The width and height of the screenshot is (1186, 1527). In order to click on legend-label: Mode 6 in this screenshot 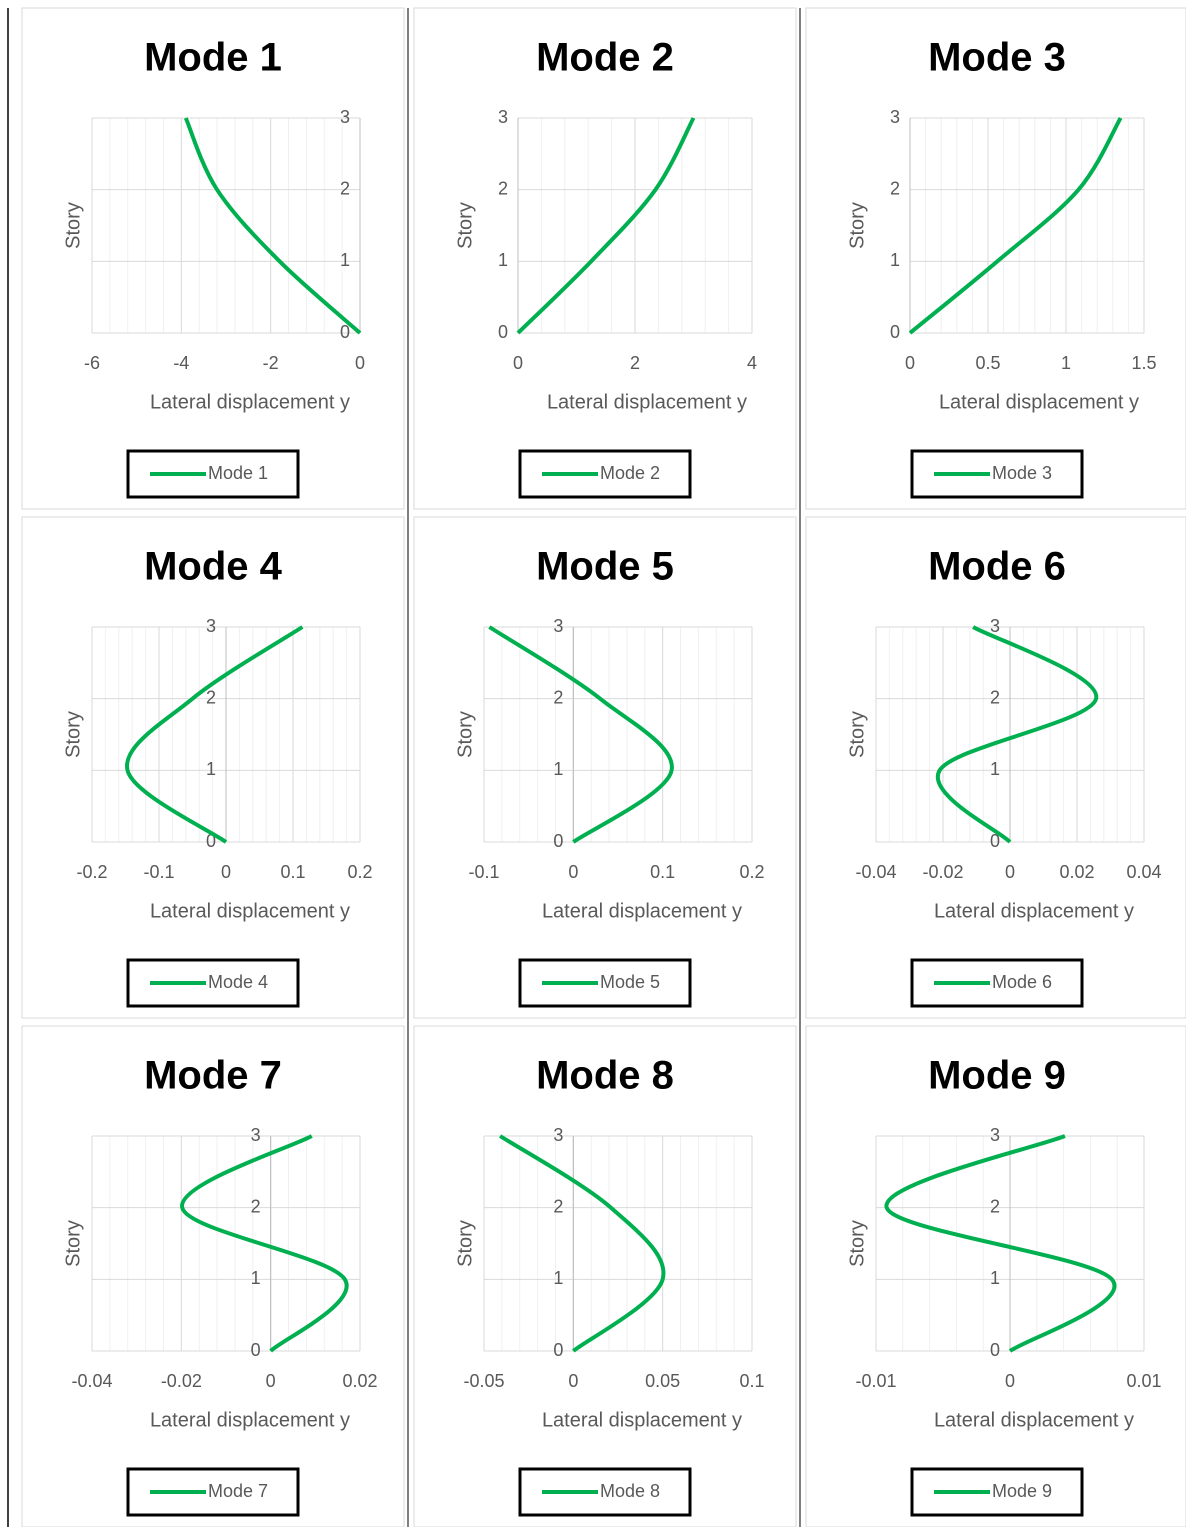, I will do `click(1022, 982)`.